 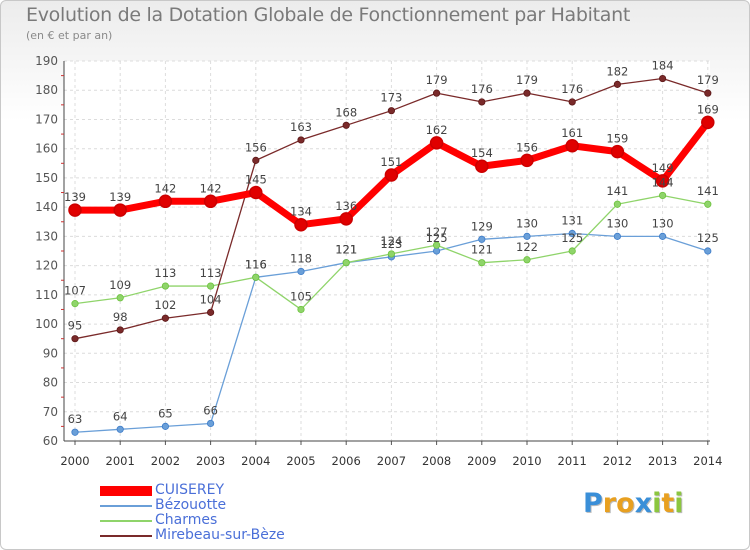 What do you see at coordinates (75, 291) in the screenshot?
I see `data-label: 107` at bounding box center [75, 291].